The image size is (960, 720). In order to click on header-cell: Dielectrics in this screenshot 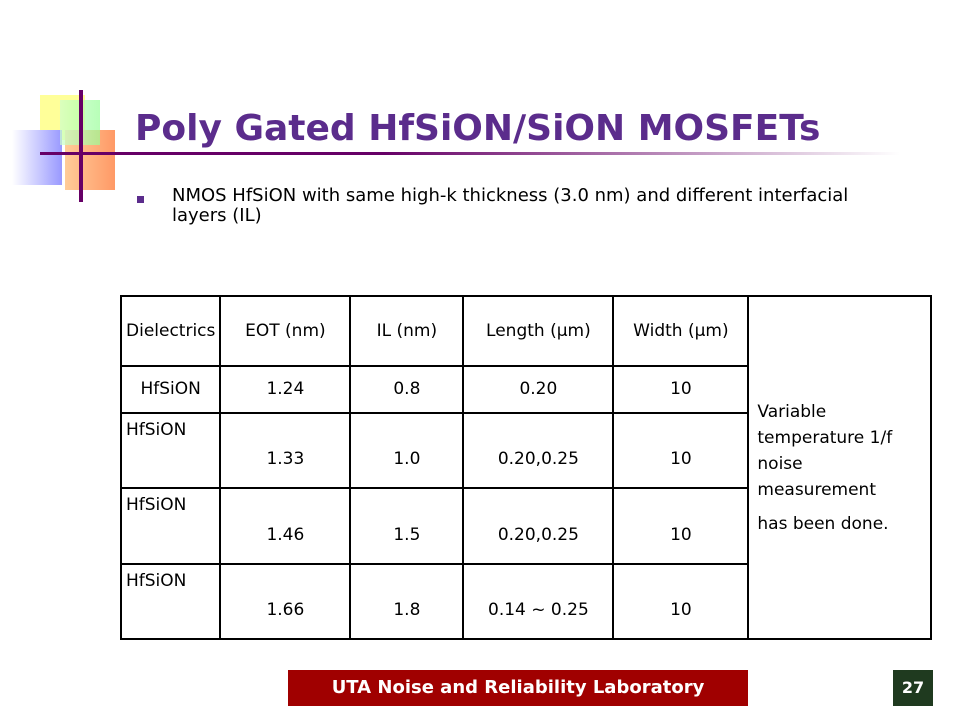, I will do `click(170, 331)`.